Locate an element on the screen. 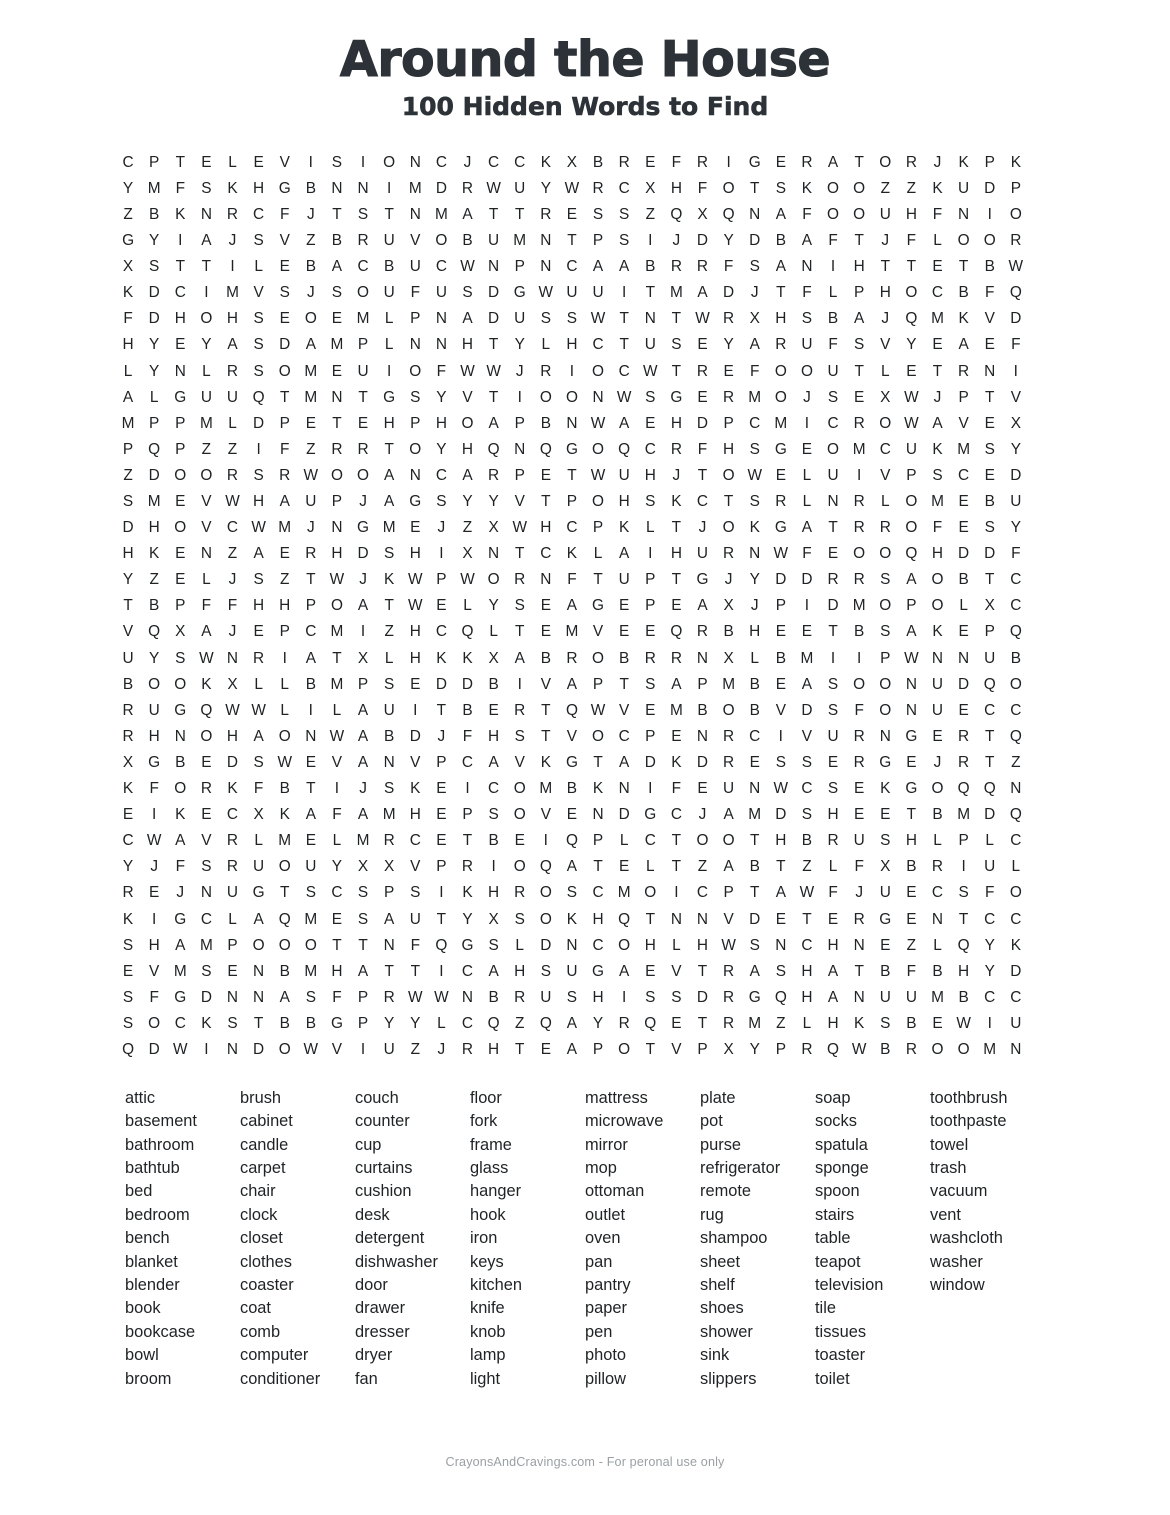 The width and height of the screenshot is (1170, 1515). grid-cell: Q is located at coordinates (676, 214).